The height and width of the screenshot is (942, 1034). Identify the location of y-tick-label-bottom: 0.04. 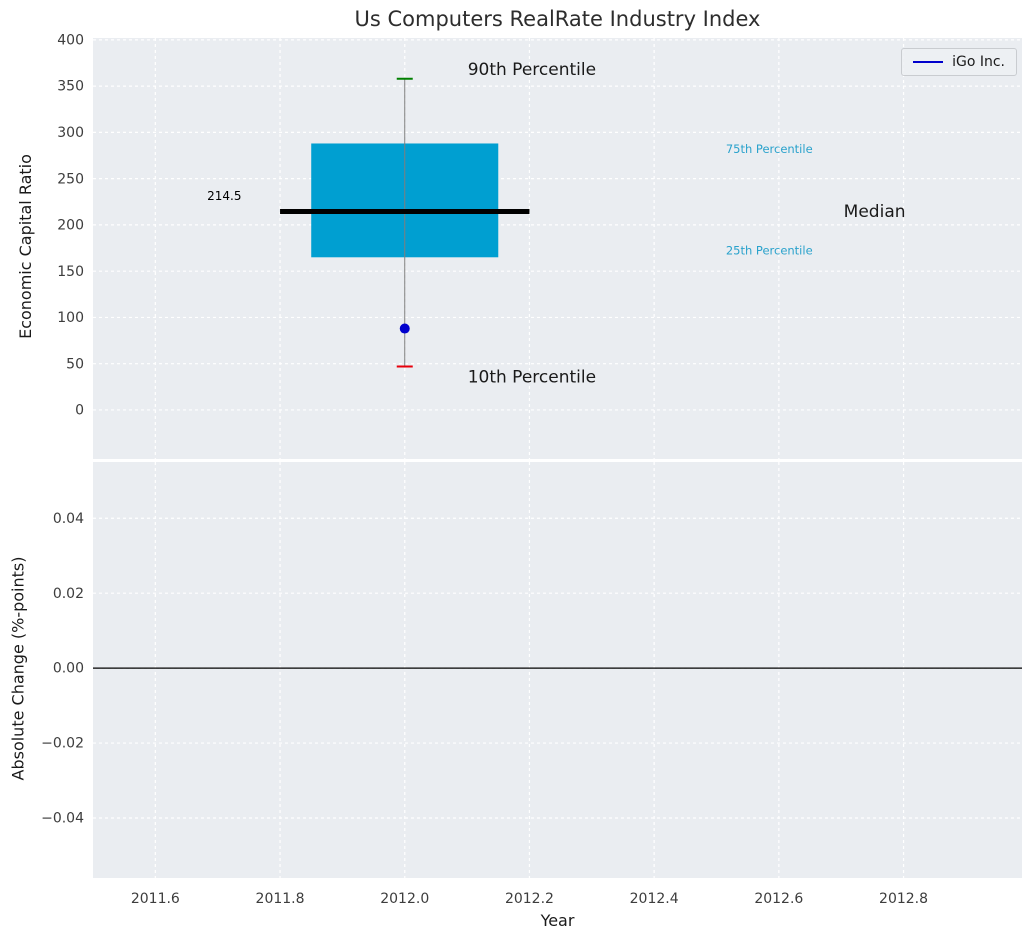
(68, 519).